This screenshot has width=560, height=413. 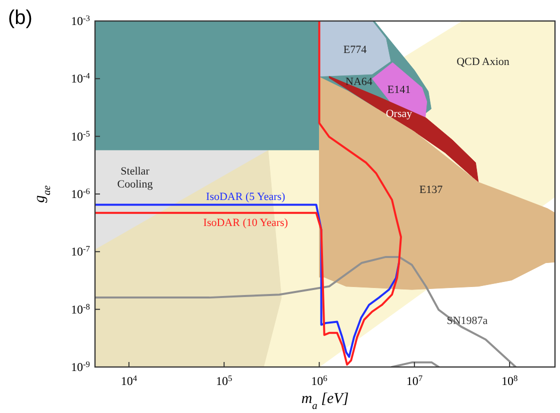 What do you see at coordinates (325, 401) in the screenshot?
I see `x-axis-title: m$_{a}$ [eV]` at bounding box center [325, 401].